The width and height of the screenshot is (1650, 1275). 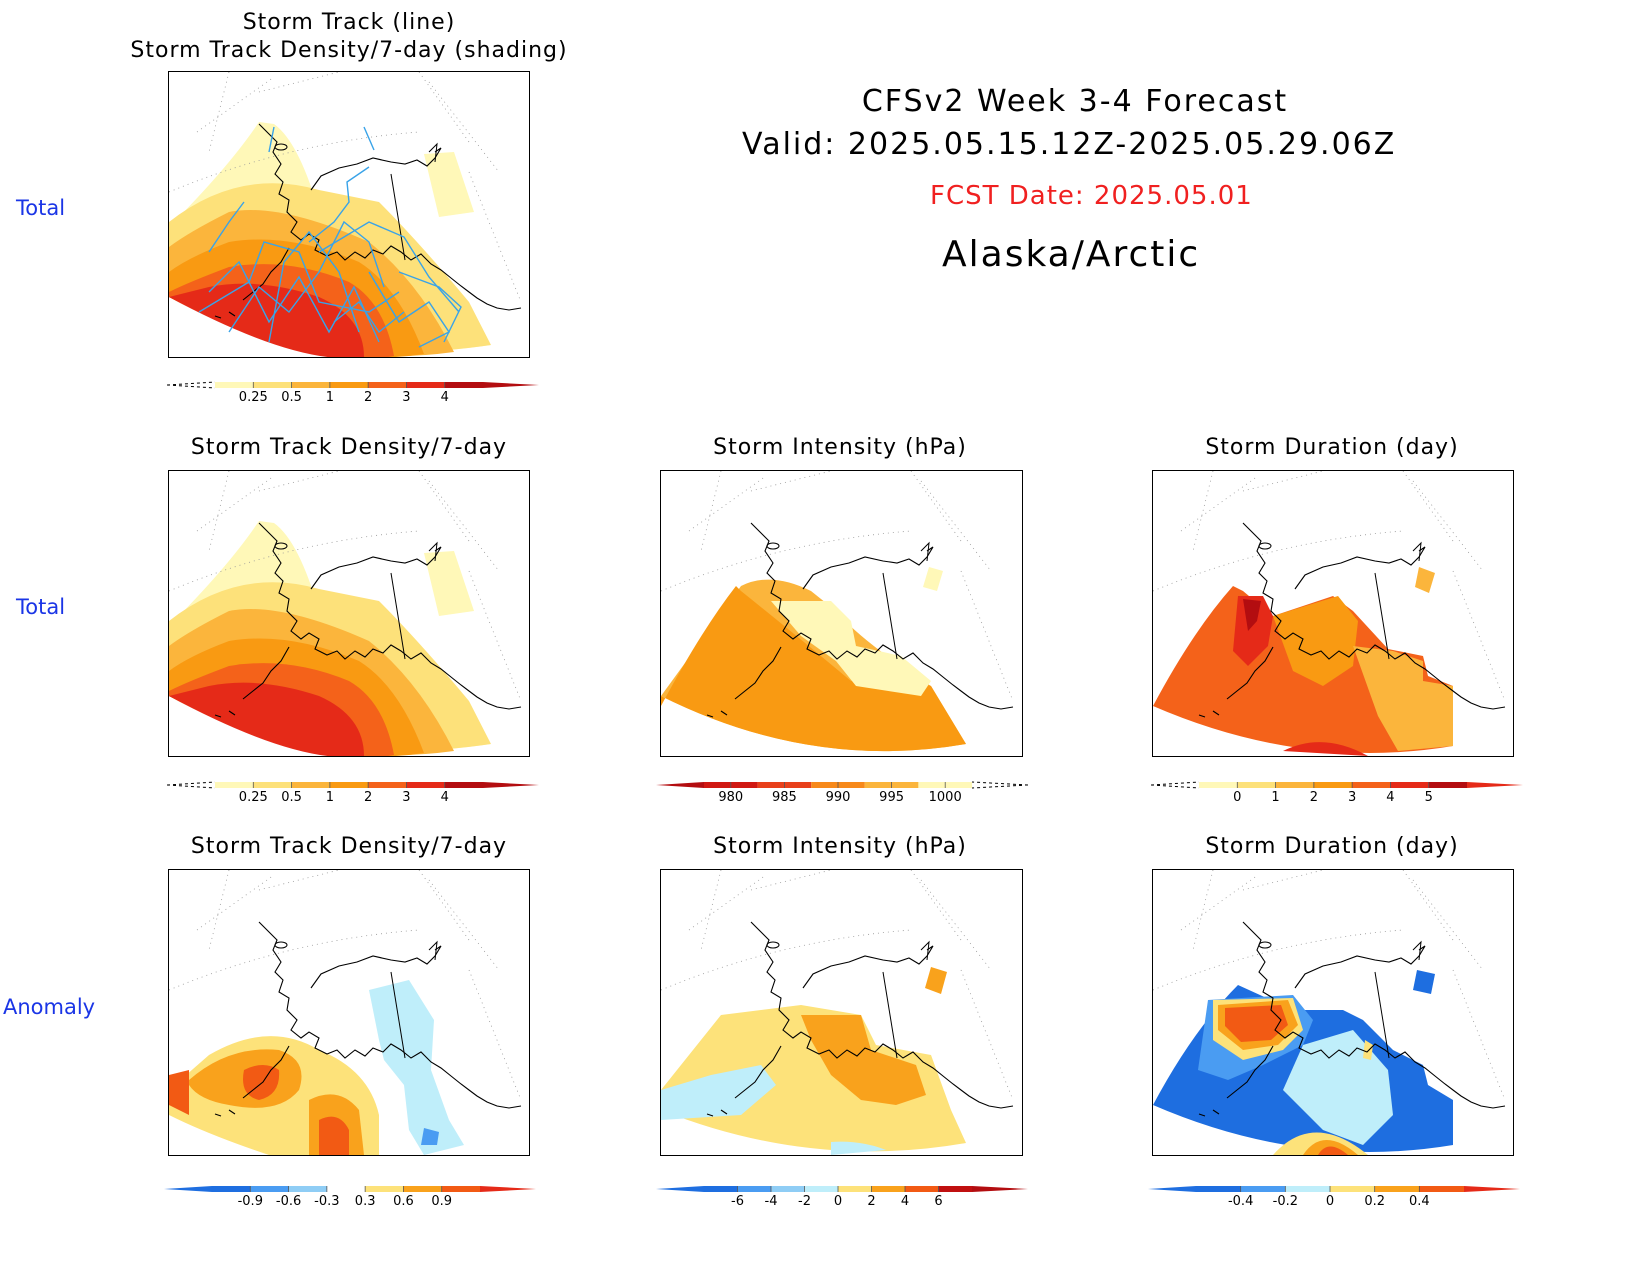 I want to click on colorbar-1-label-4: 3, so click(x=406, y=797).